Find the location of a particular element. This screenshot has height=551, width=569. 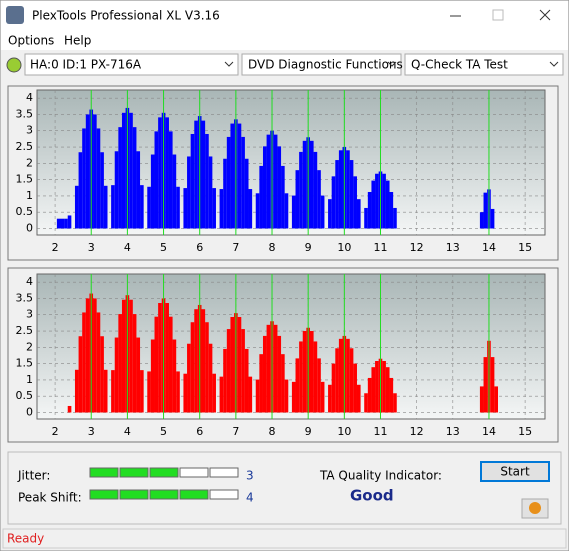

jitter-label: Jitter: is located at coordinates (33, 476).